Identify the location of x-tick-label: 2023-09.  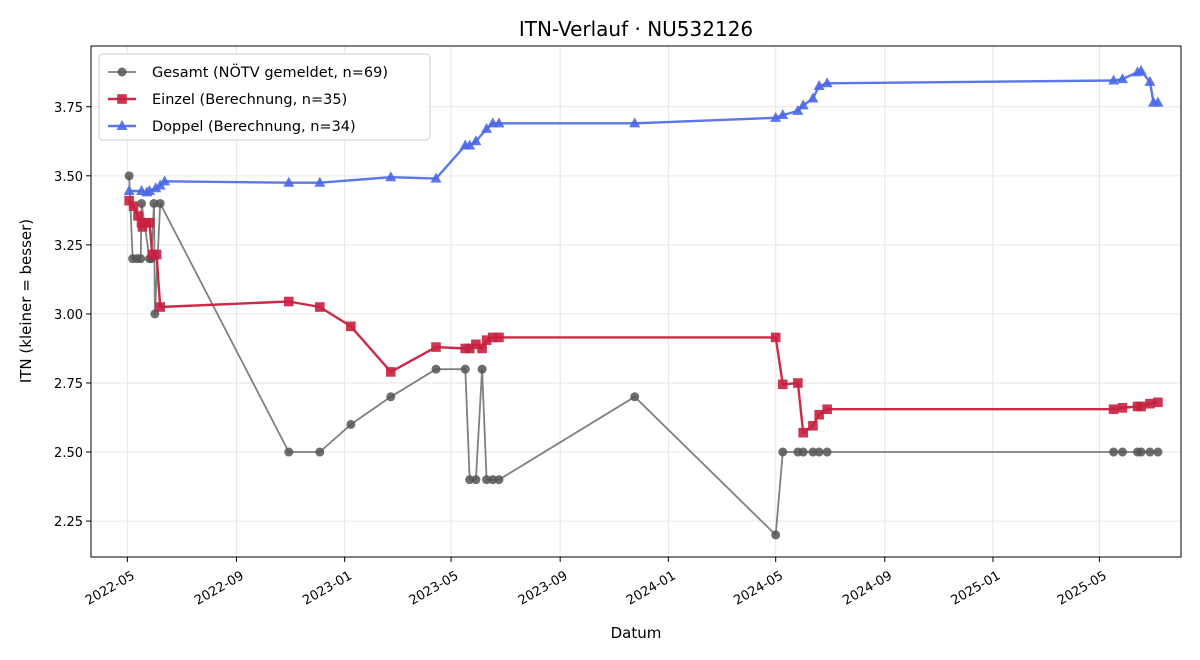
(543, 588).